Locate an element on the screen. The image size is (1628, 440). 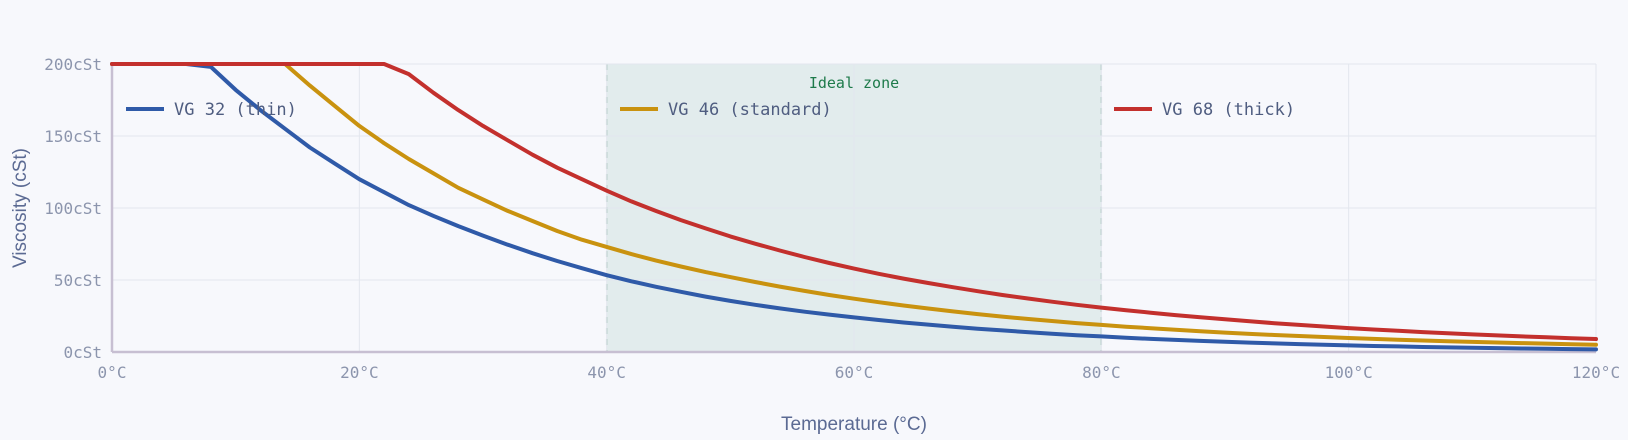
y-tick-label: 150cSt is located at coordinates (73, 136).